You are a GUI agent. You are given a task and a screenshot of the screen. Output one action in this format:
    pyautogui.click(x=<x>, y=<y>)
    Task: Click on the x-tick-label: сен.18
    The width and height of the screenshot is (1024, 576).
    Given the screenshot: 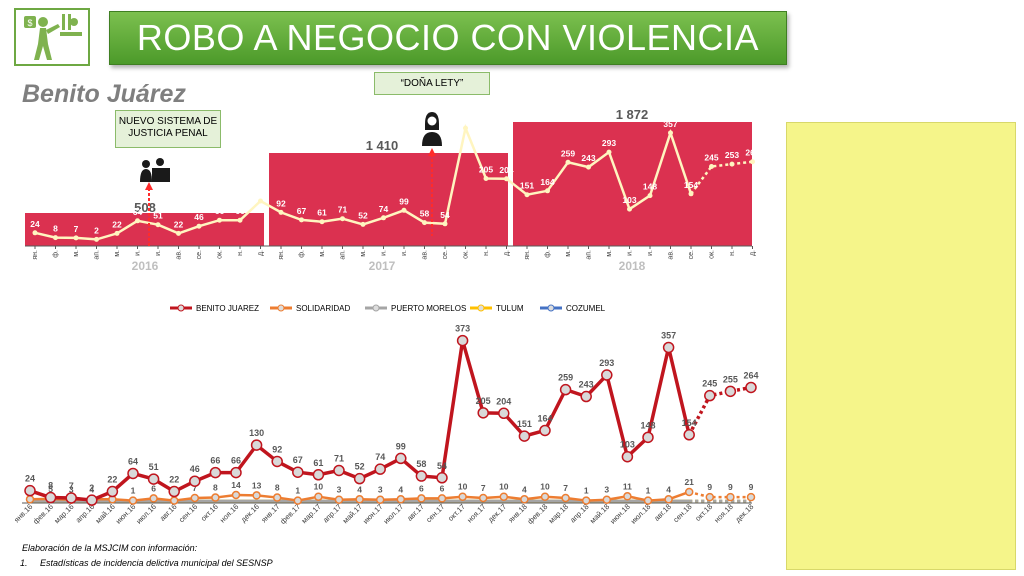 What is the action you would take?
    pyautogui.click(x=682, y=513)
    